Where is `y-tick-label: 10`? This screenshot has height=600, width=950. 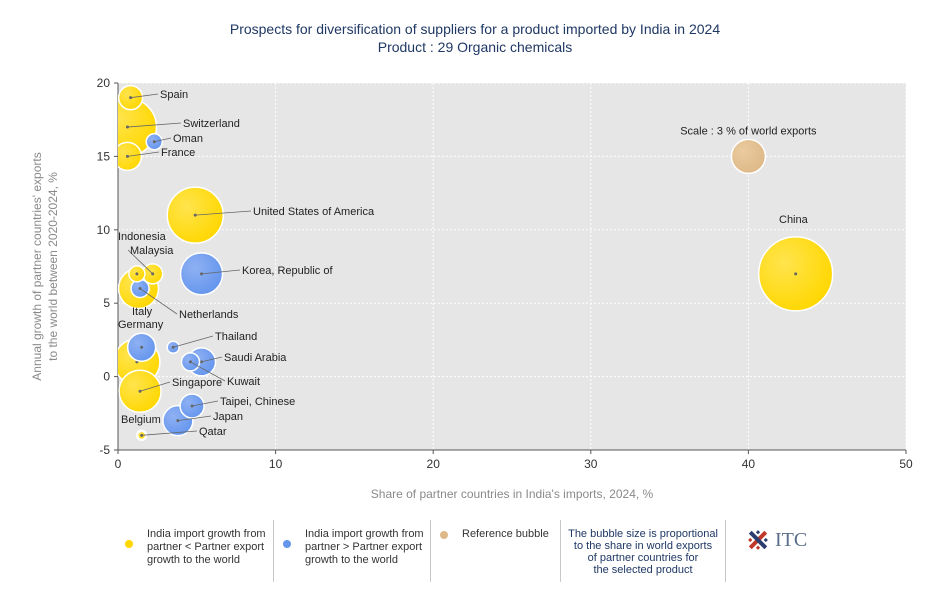
y-tick-label: 10 is located at coordinates (104, 230).